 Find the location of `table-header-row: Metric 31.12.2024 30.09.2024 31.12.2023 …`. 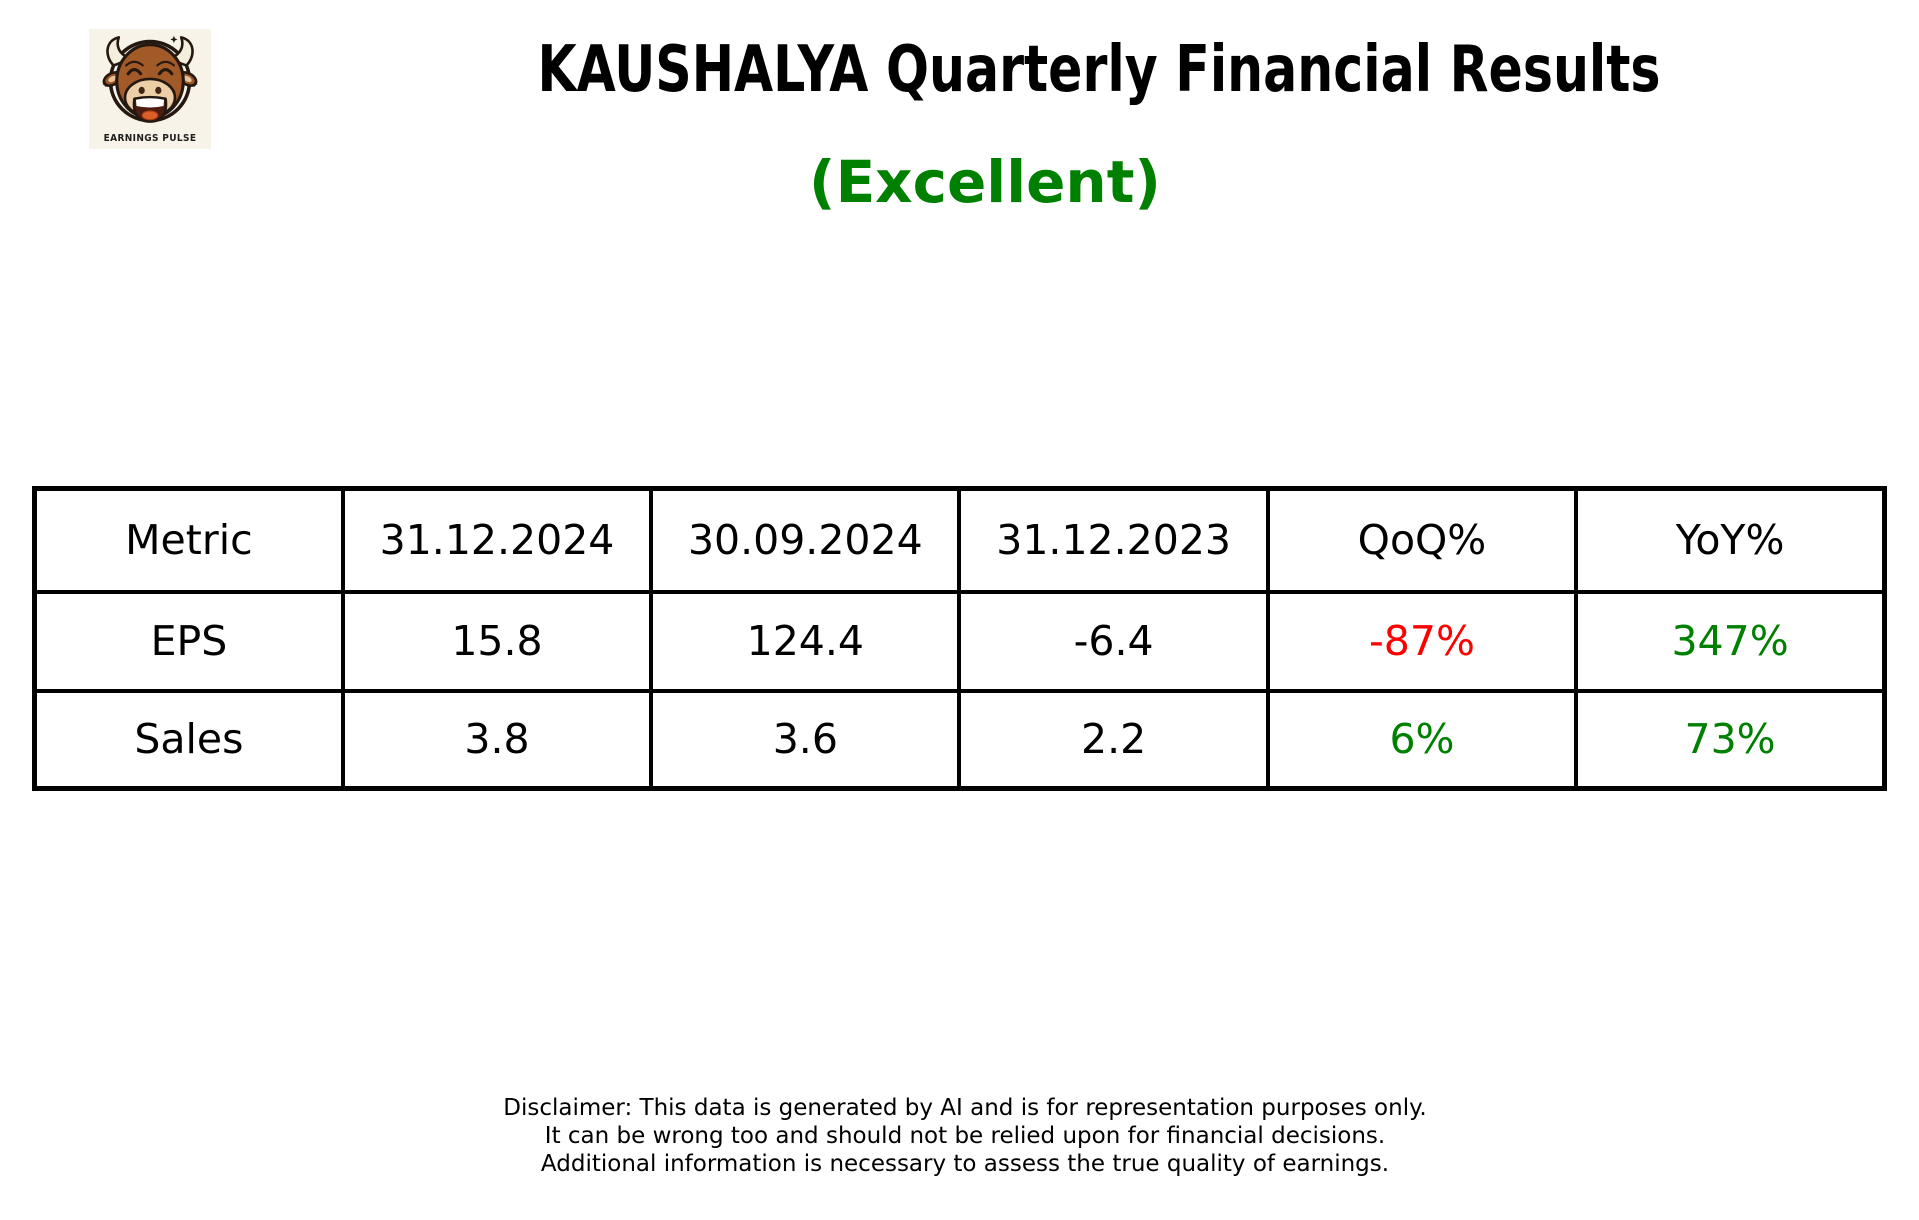

table-header-row: Metric 31.12.2024 30.09.2024 31.12.2023 … is located at coordinates (959, 540).